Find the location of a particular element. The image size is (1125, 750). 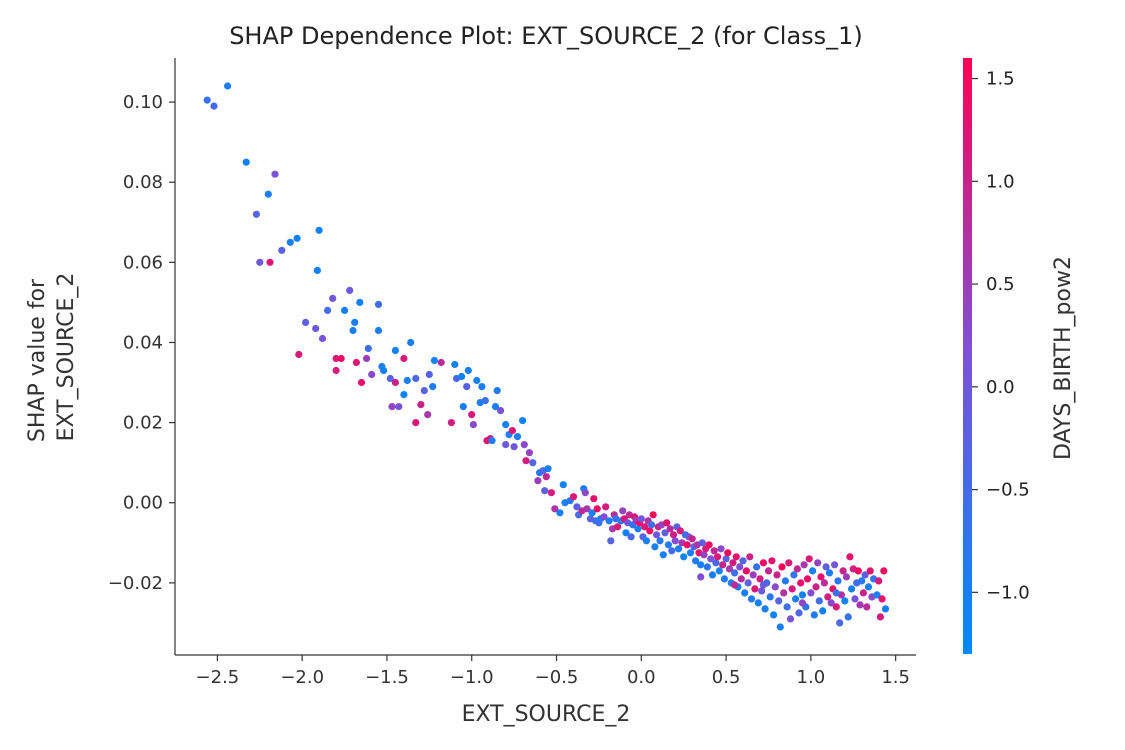

y-tick-label: 0.10 is located at coordinates (143, 102).